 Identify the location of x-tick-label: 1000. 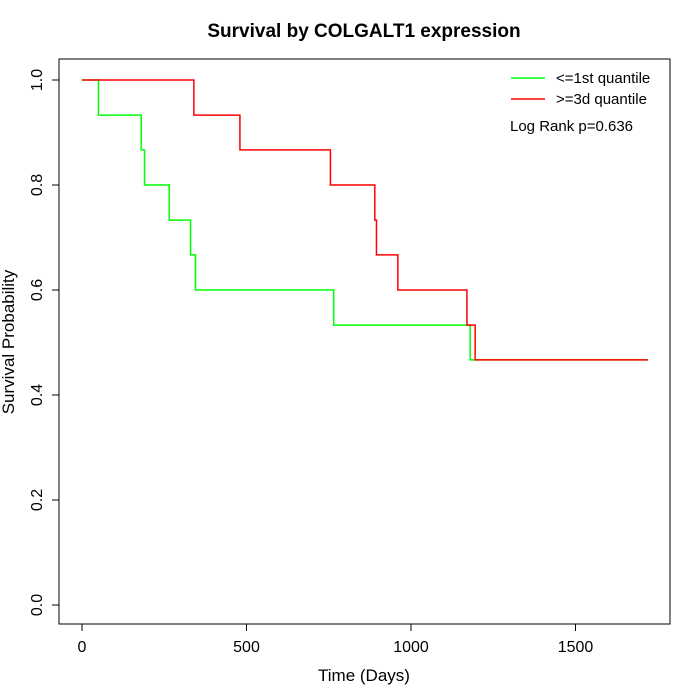
(411, 647).